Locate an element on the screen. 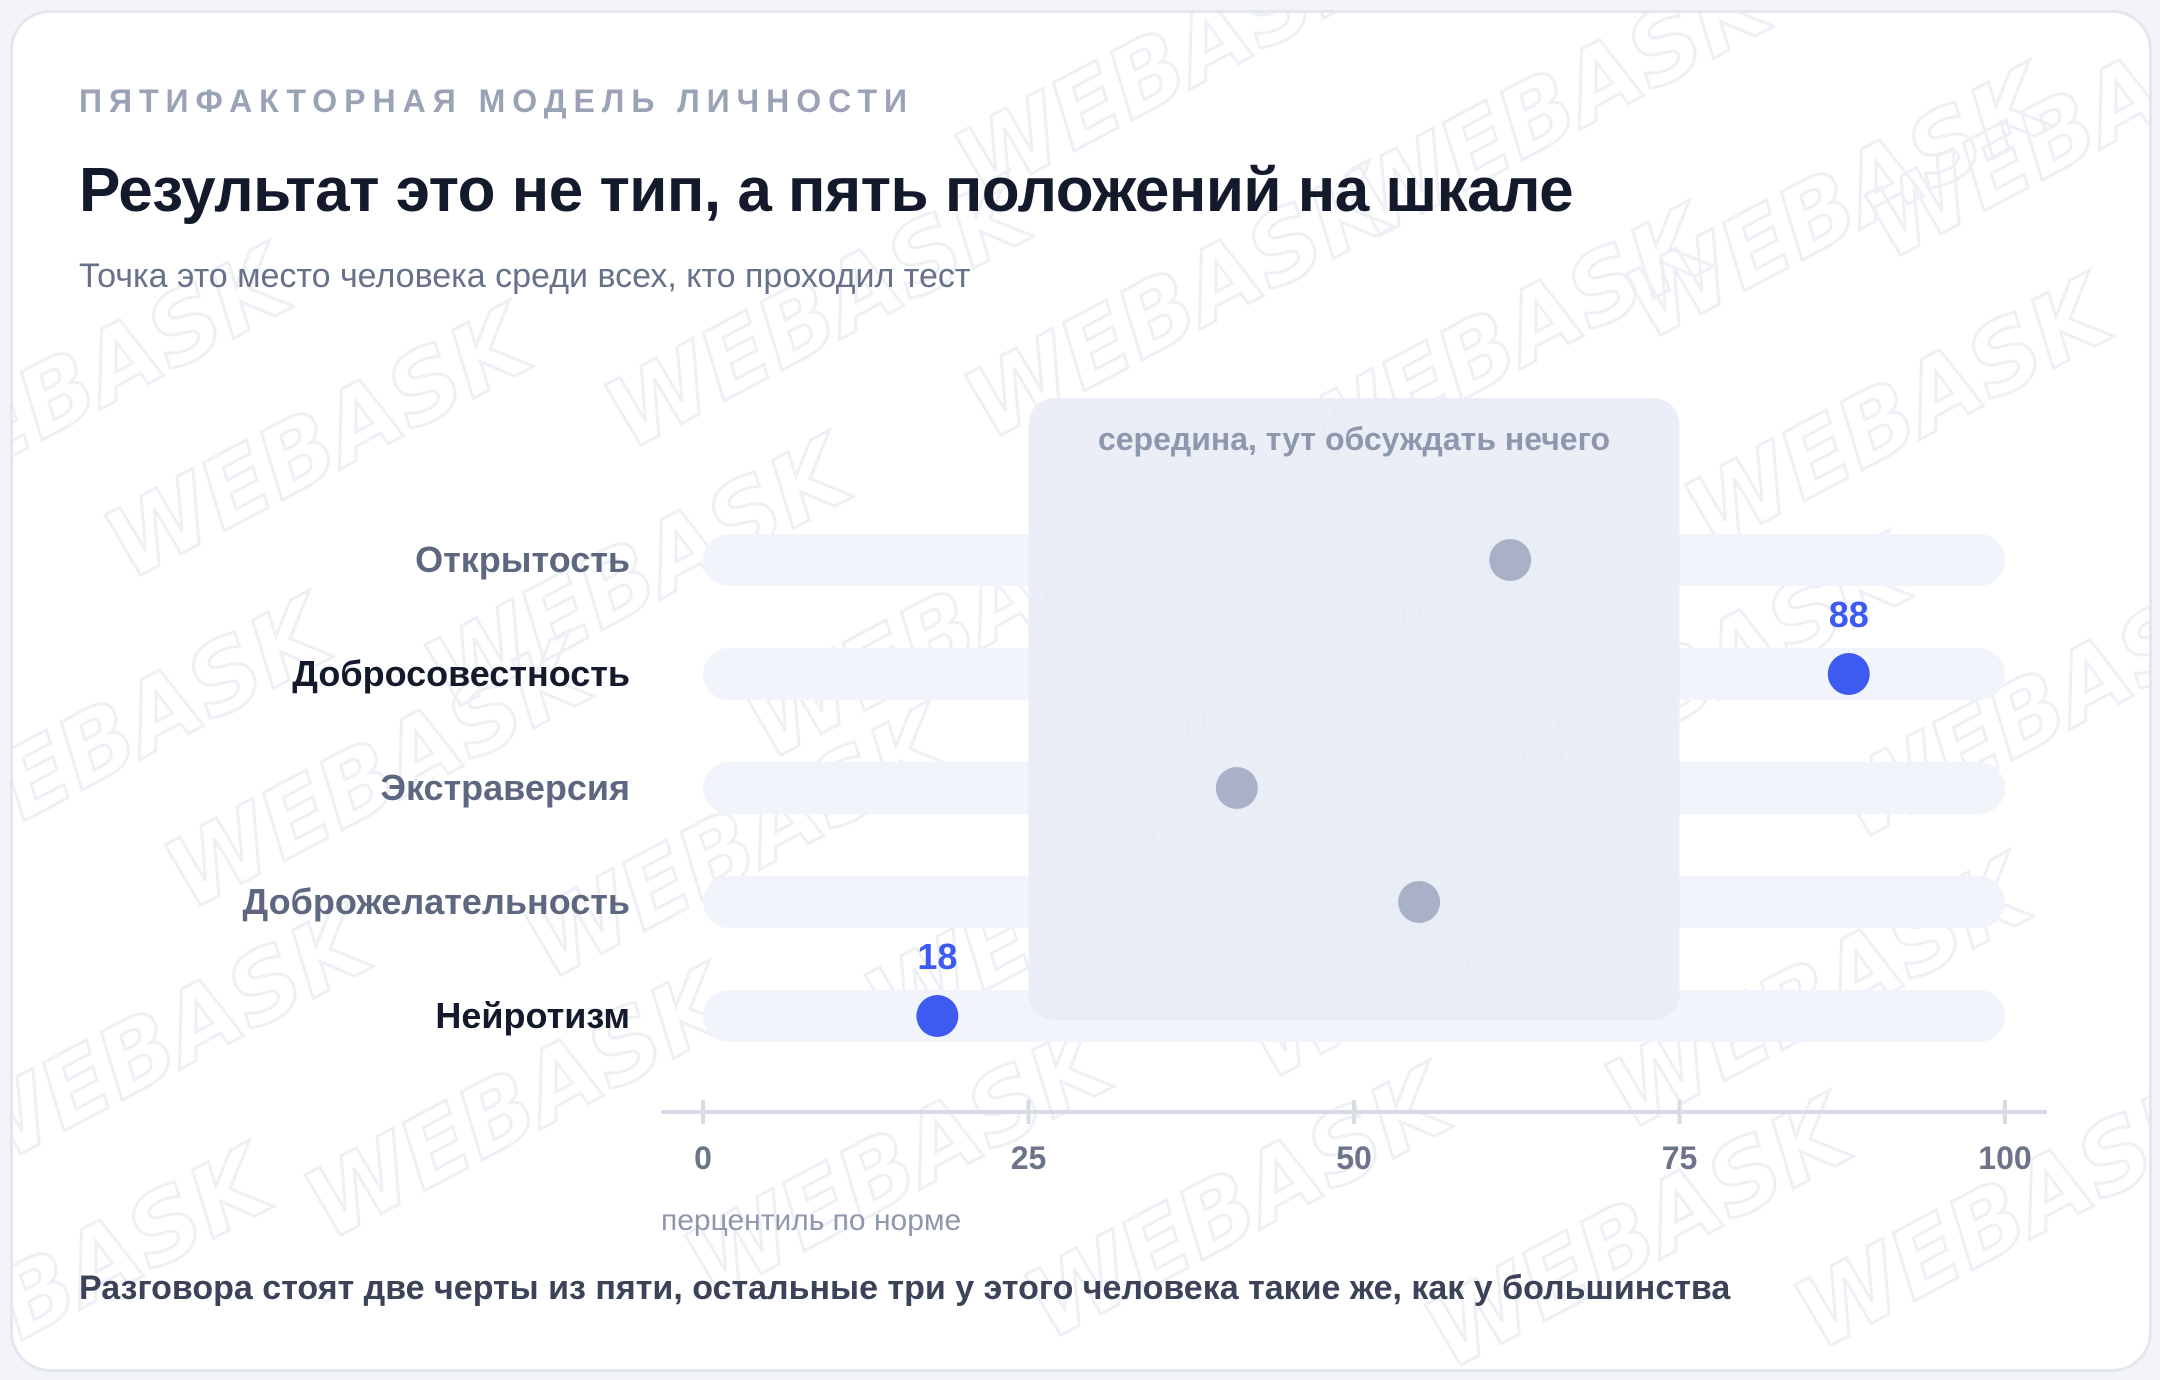  x-tick-label-2: 50 is located at coordinates (1354, 1158).